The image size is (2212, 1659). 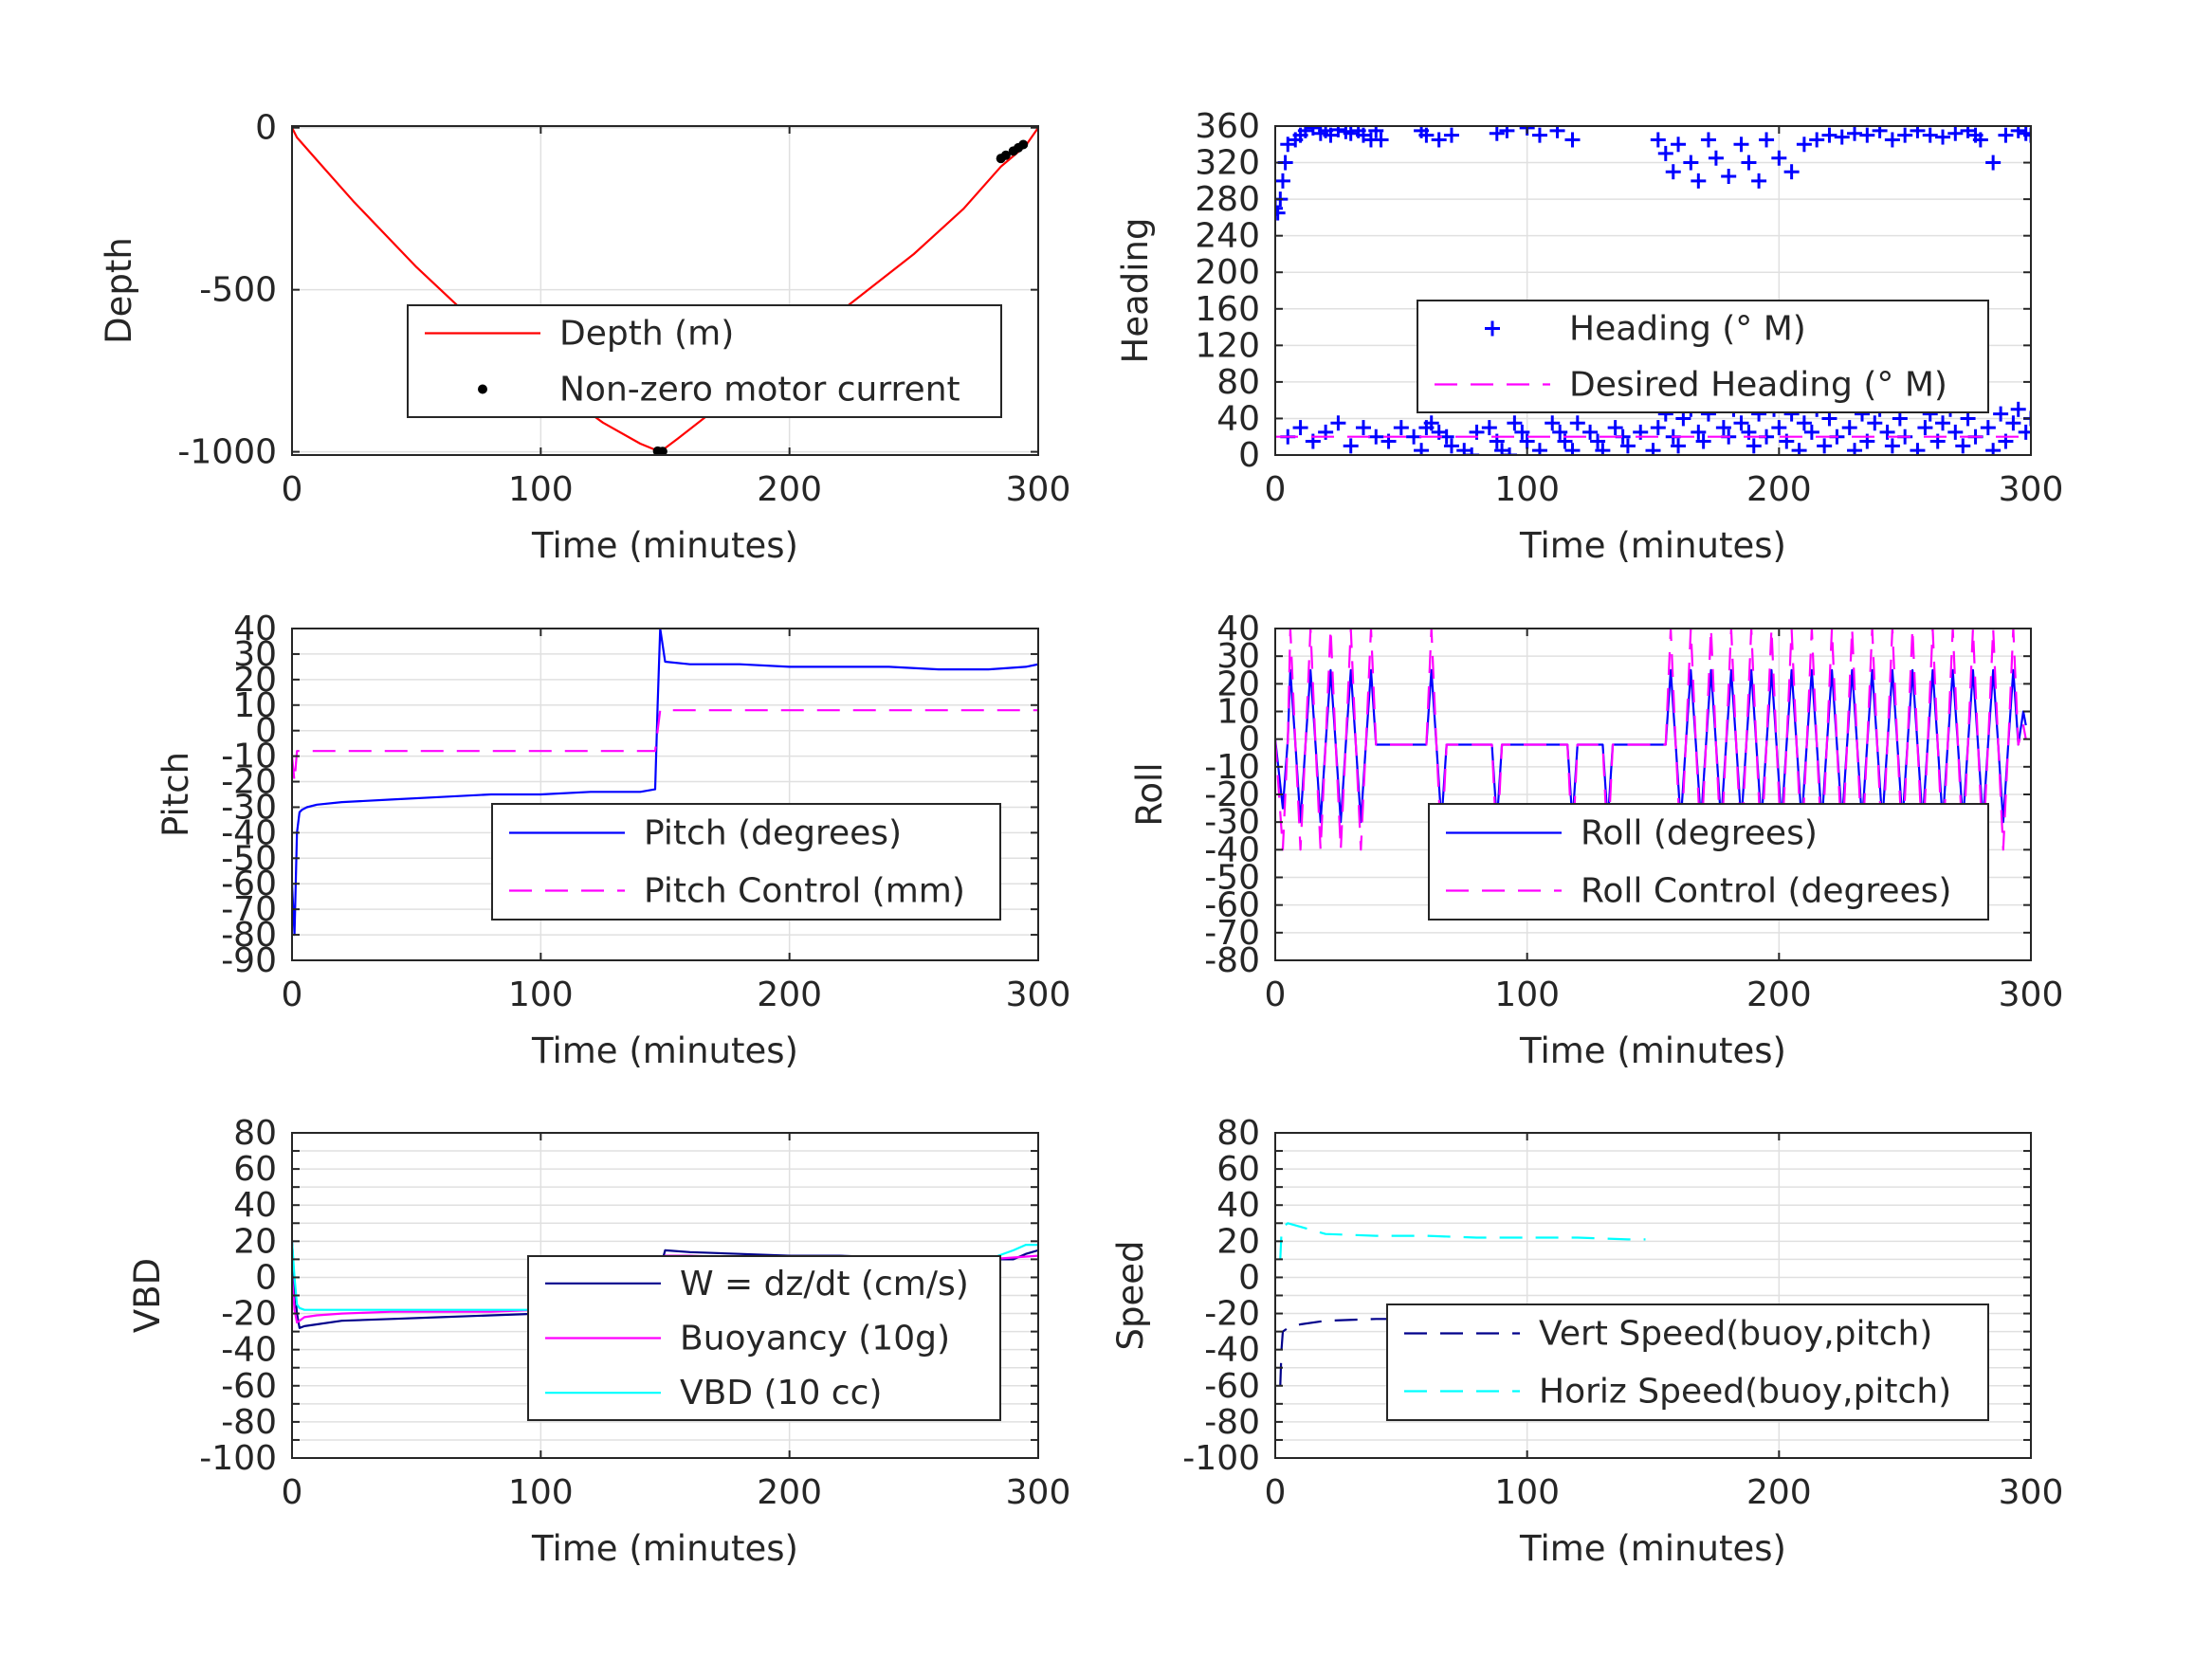 I want to click on y-axis-label: Depth, so click(x=119, y=290).